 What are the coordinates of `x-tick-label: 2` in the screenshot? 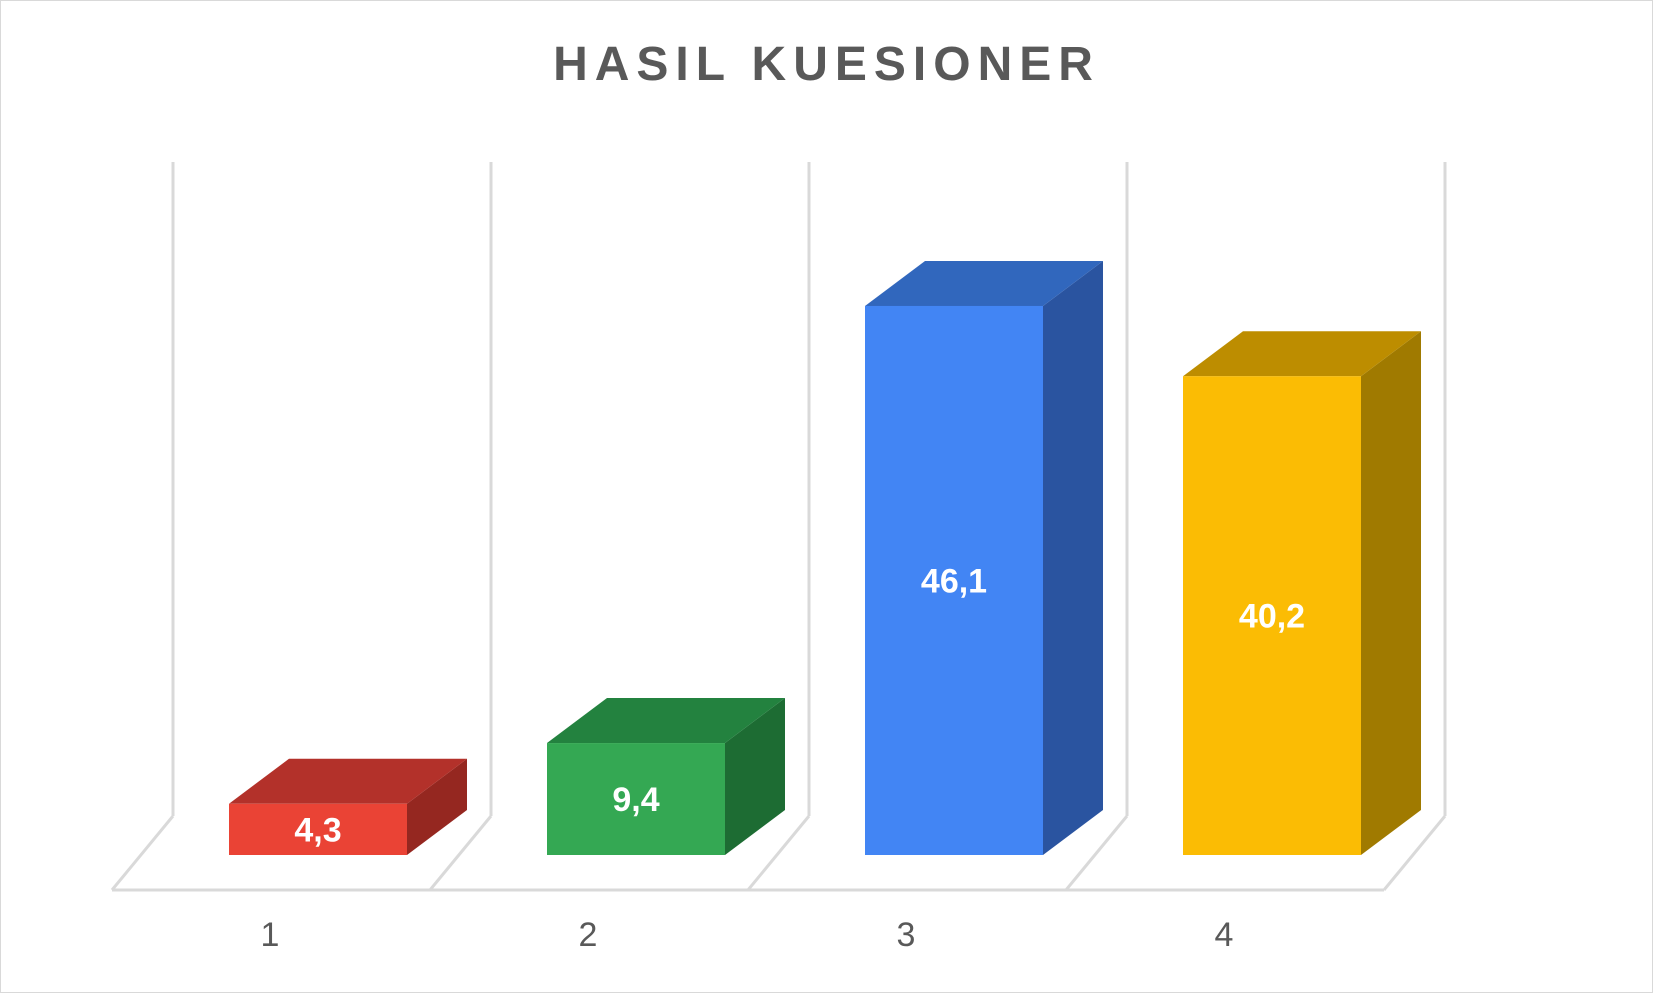 It's located at (588, 935).